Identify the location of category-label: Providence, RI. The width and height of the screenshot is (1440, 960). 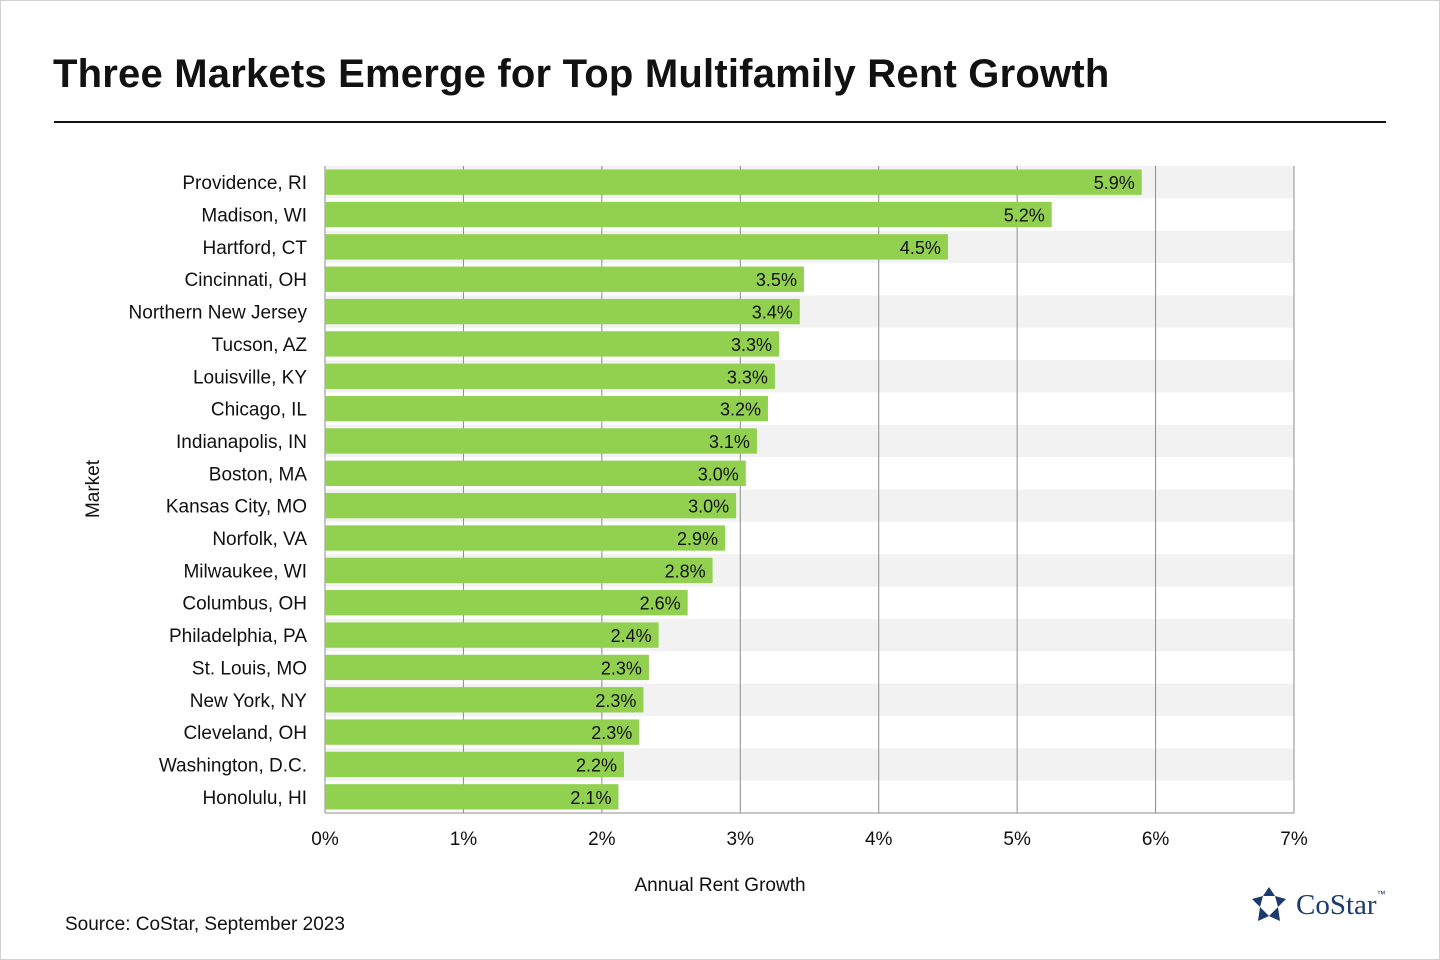
(244, 183).